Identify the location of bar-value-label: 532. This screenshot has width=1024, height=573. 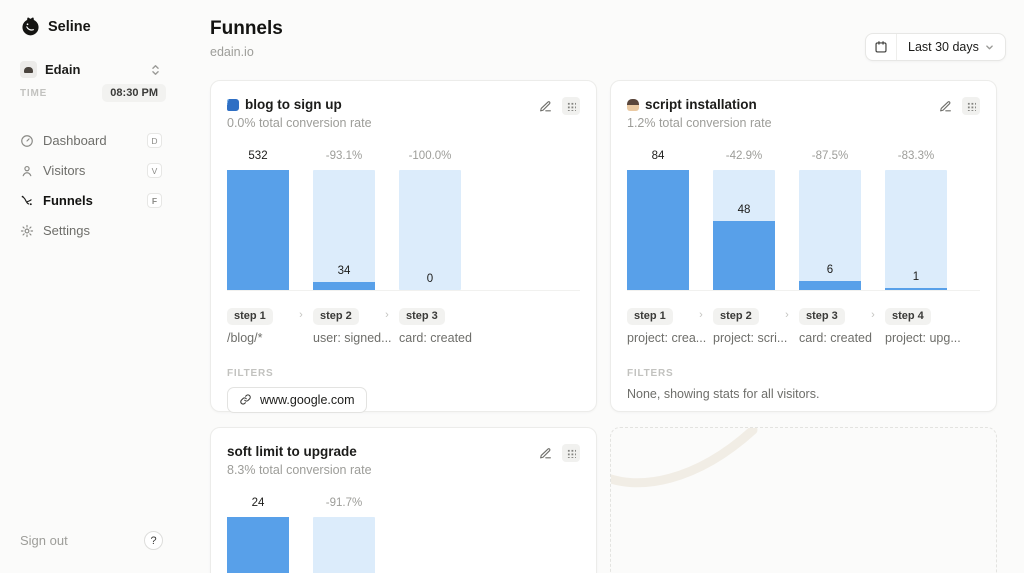
(258, 156).